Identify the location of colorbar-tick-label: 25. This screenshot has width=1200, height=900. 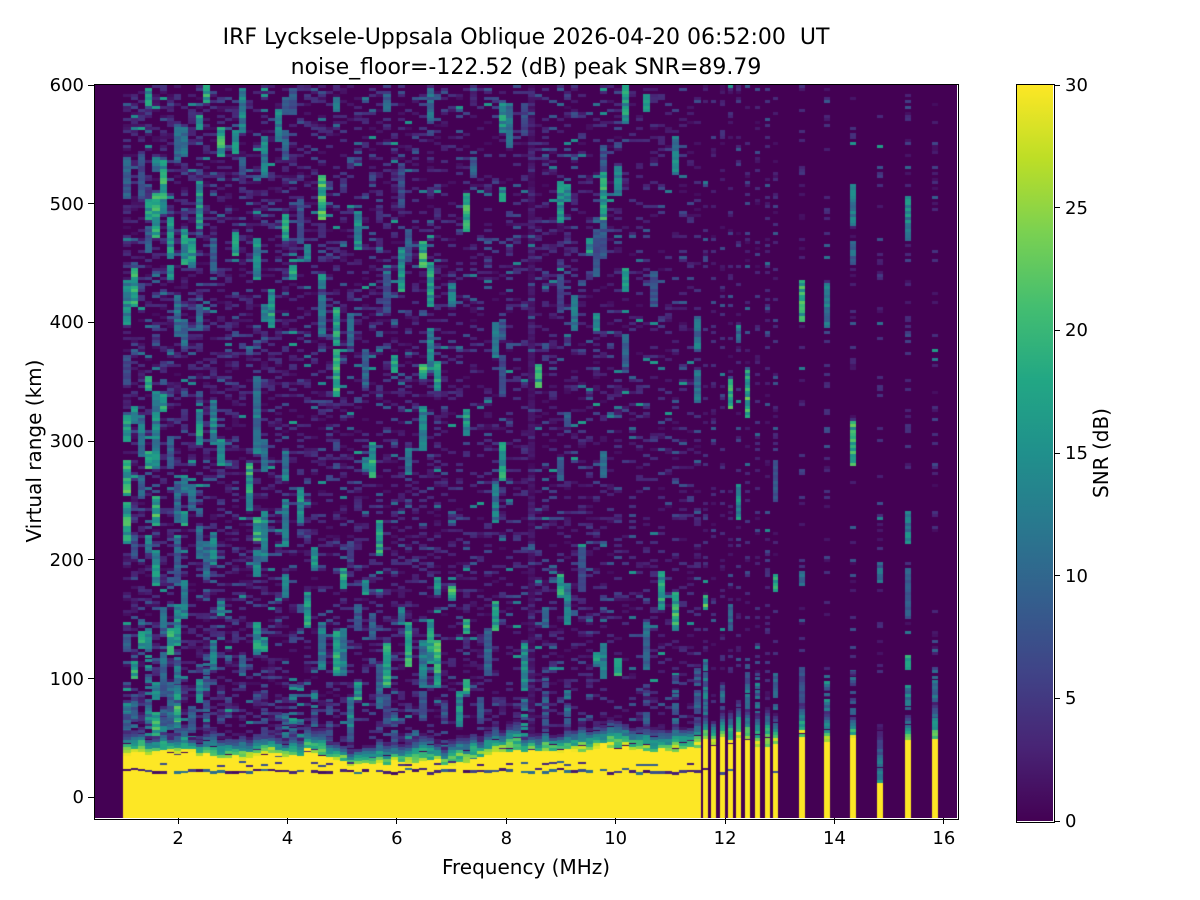
(1076, 208).